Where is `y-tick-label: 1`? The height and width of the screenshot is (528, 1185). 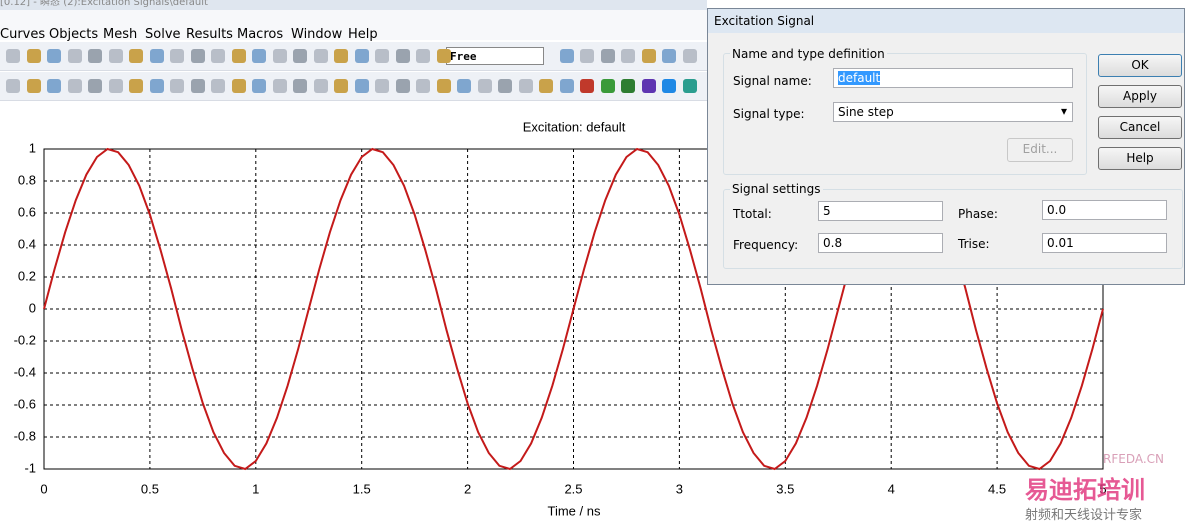
y-tick-label: 1 is located at coordinates (32, 147).